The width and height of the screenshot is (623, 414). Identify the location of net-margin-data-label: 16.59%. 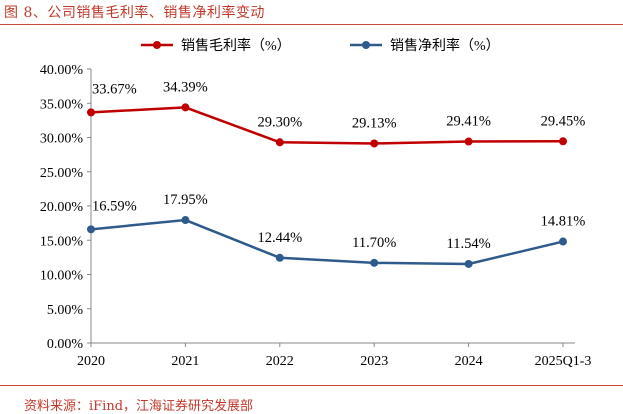
(114, 206).